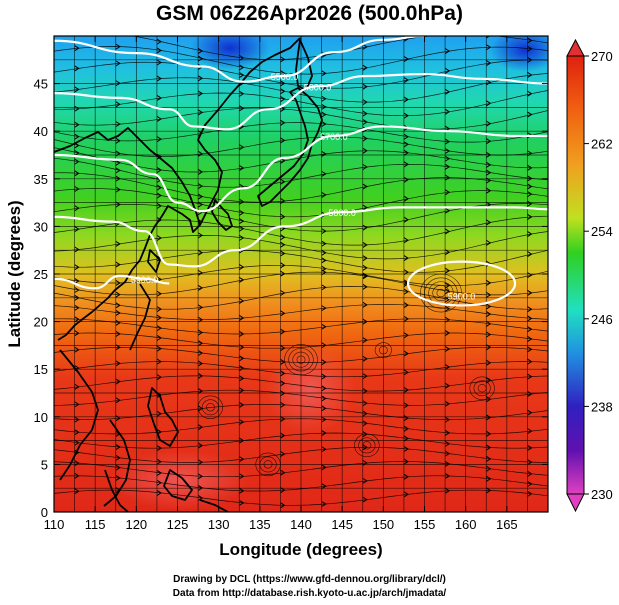  I want to click on warm-core-shading, so click(310, 390).